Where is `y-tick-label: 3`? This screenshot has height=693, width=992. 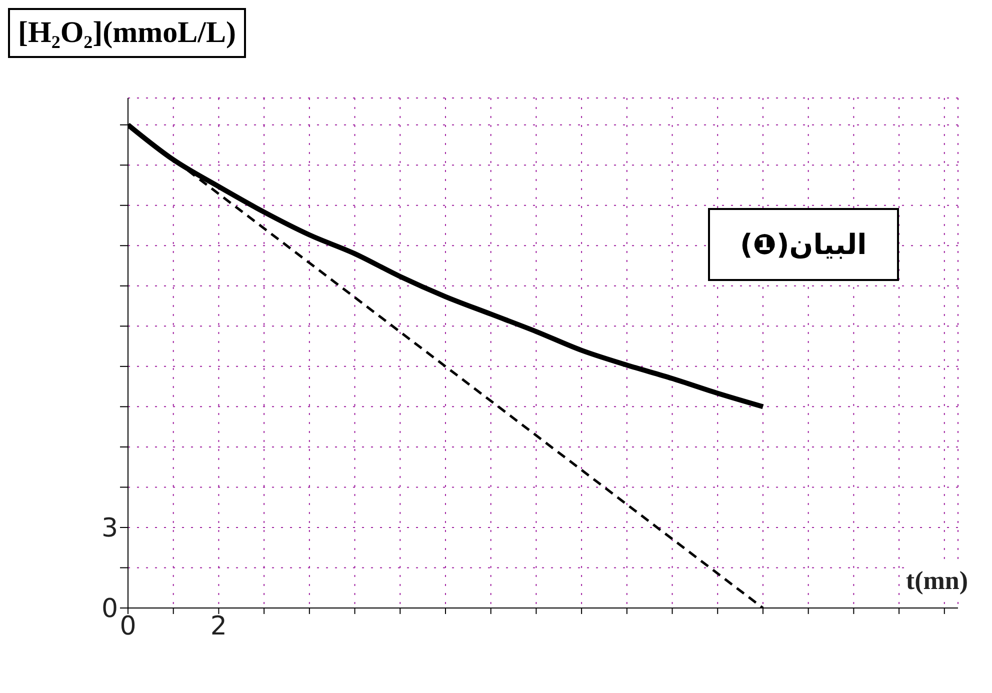 y-tick-label: 3 is located at coordinates (109, 529).